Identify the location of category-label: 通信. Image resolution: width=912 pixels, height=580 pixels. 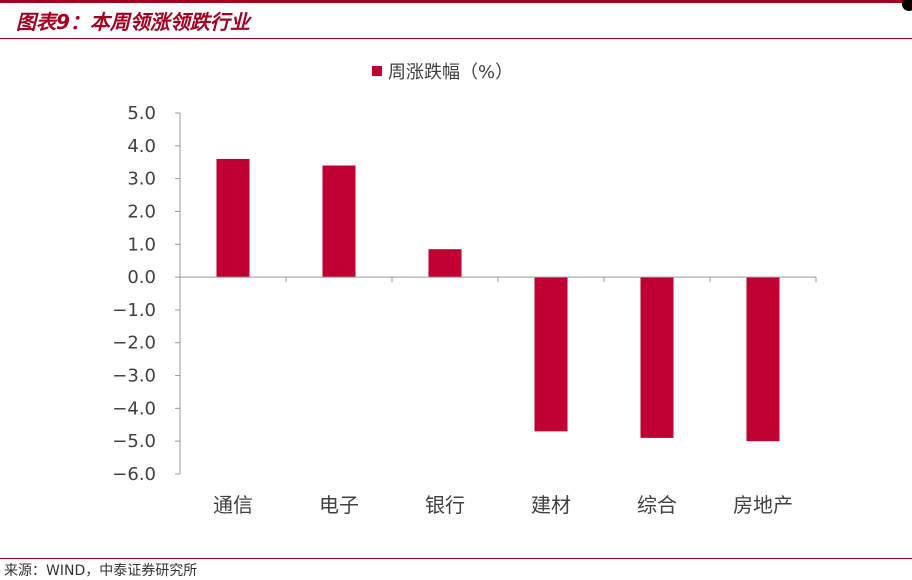
(233, 505).